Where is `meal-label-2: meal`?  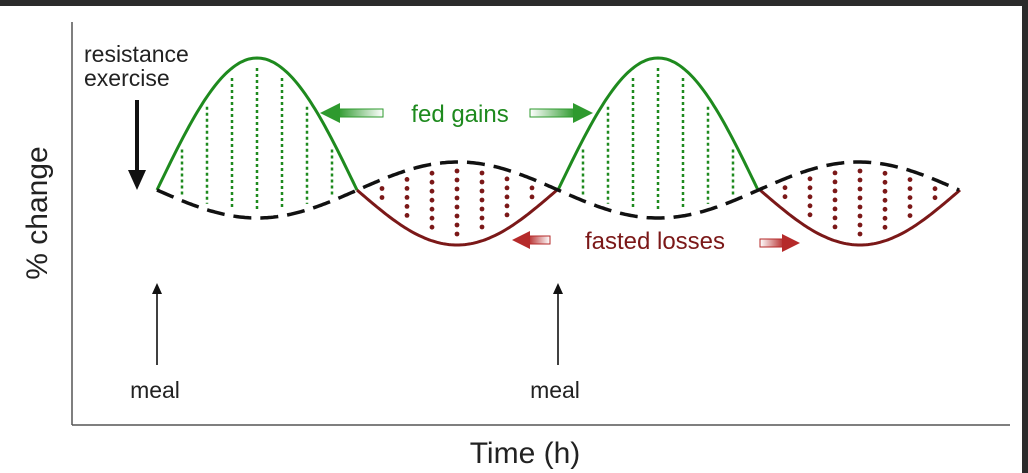 meal-label-2: meal is located at coordinates (555, 390).